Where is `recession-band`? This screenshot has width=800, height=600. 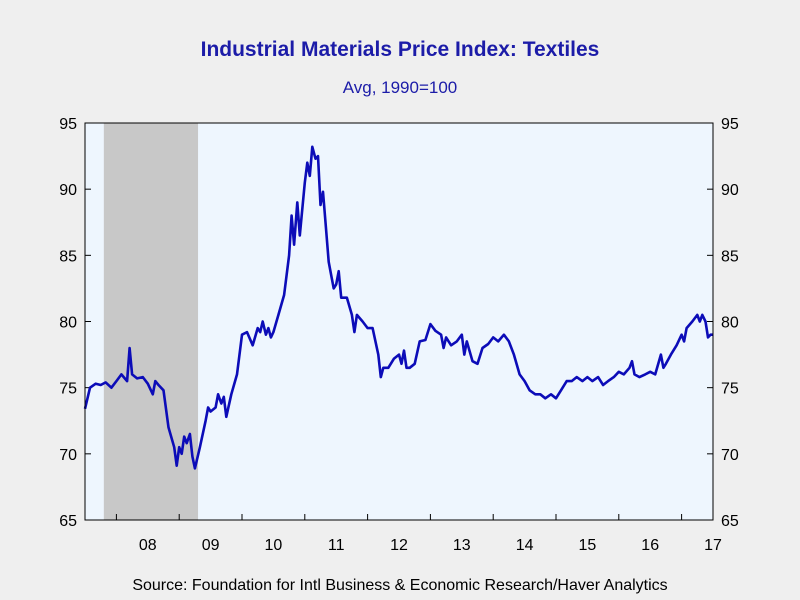
recession-band is located at coordinates (151, 321).